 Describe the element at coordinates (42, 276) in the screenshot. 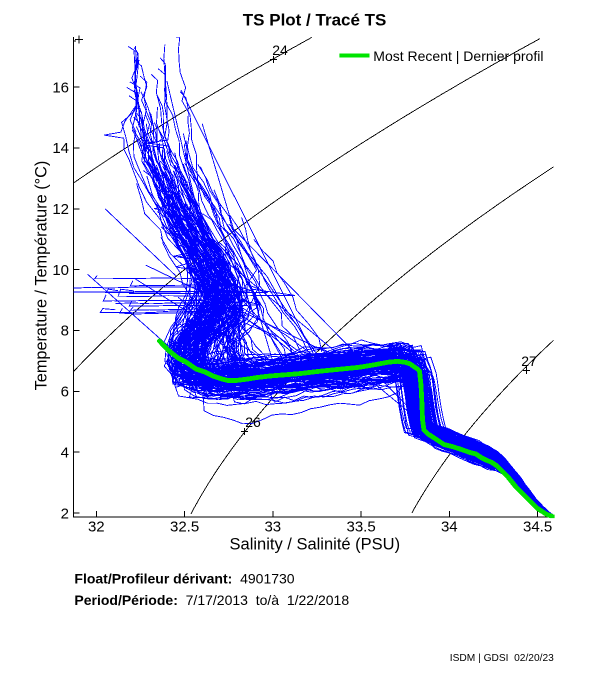

I see `svg-text: Temperature / Température (°C)` at that location.